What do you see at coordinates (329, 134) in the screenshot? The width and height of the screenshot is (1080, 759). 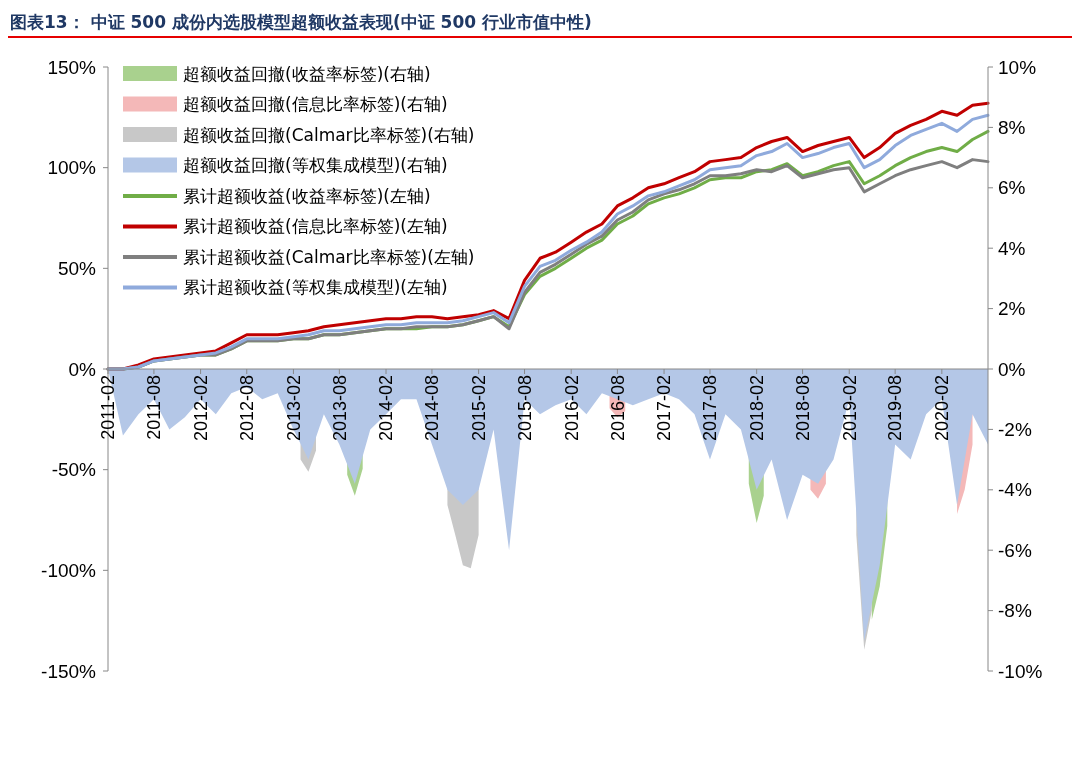 I see `legend-label: 超额收益回撤(Calmar比率标签)(右轴)` at bounding box center [329, 134].